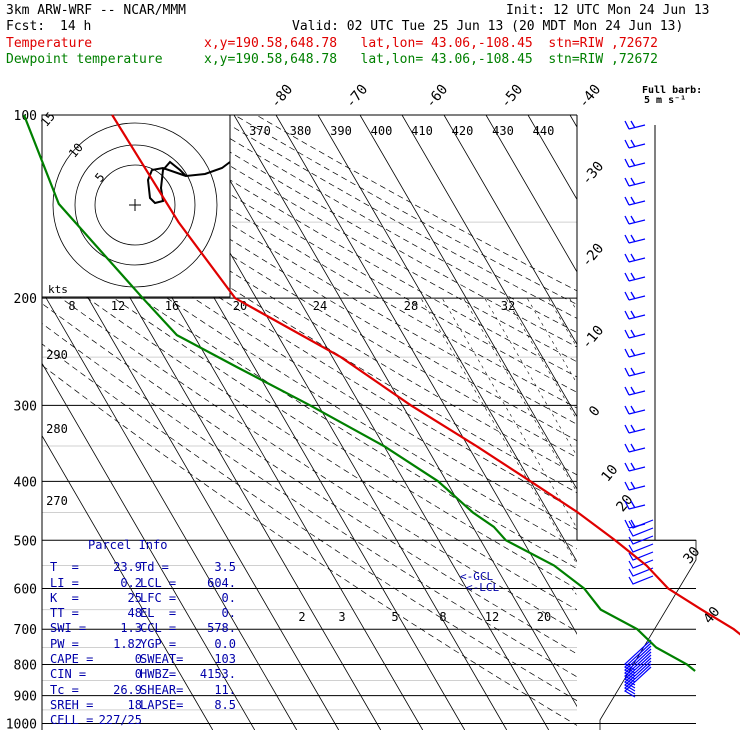 The width and height of the screenshot is (740, 740). Describe the element at coordinates (593, 256) in the screenshot. I see `isotherm-label: -20` at that location.